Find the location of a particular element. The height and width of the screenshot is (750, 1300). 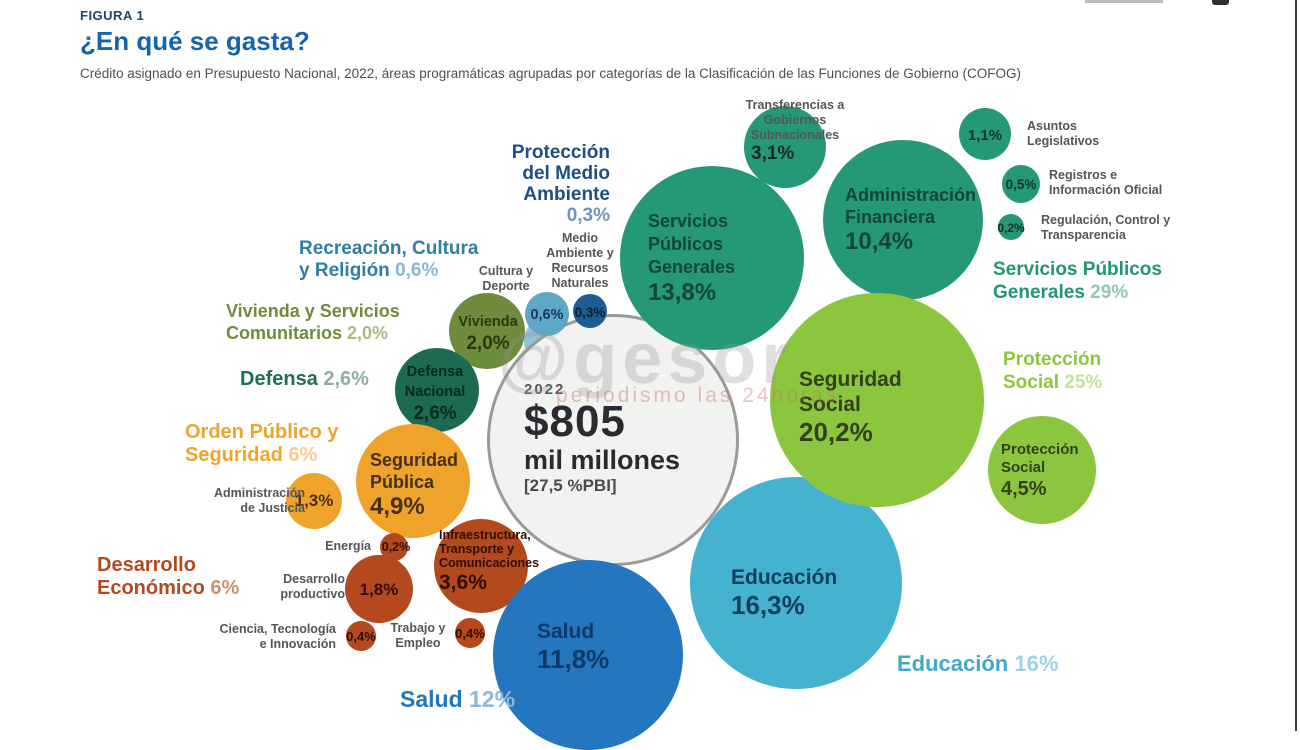

group-label-proteccion-social-group: Protección Social 25% is located at coordinates (1053, 371).